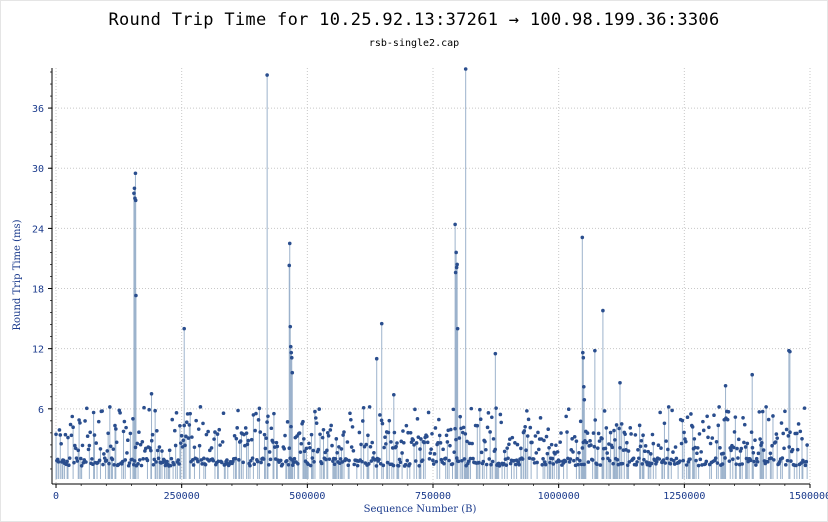 The height and width of the screenshot is (522, 828). What do you see at coordinates (182, 496) in the screenshot?
I see `x-tick-label: 250000` at bounding box center [182, 496].